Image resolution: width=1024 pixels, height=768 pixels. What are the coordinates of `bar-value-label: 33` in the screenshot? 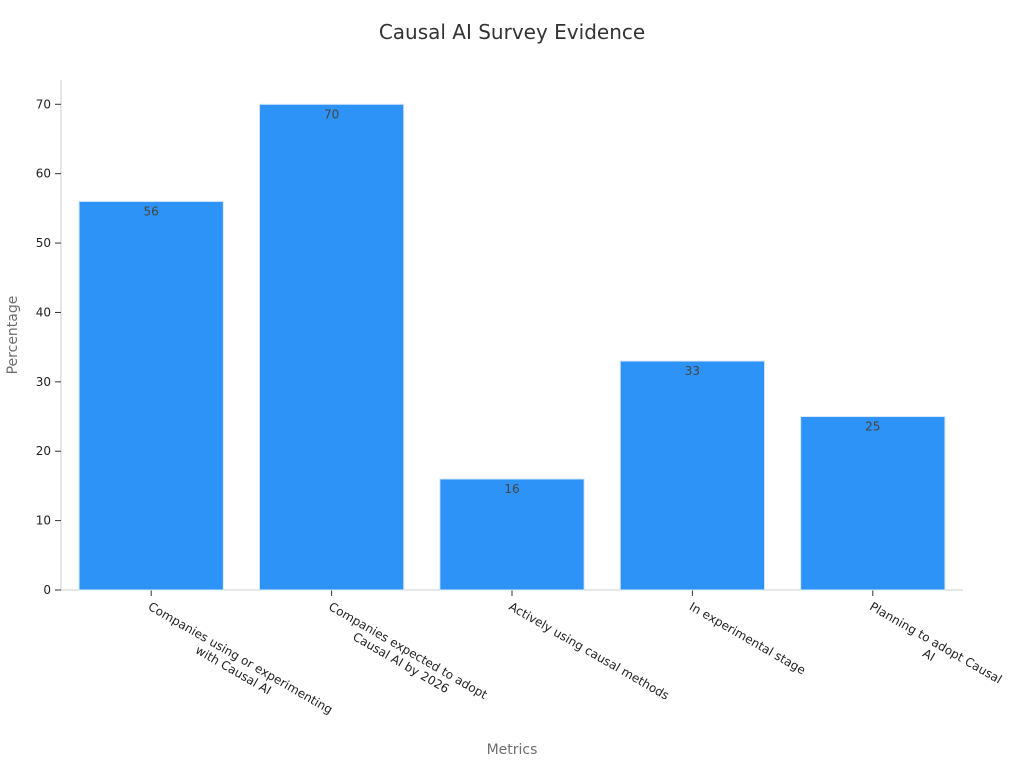 It's located at (692, 371).